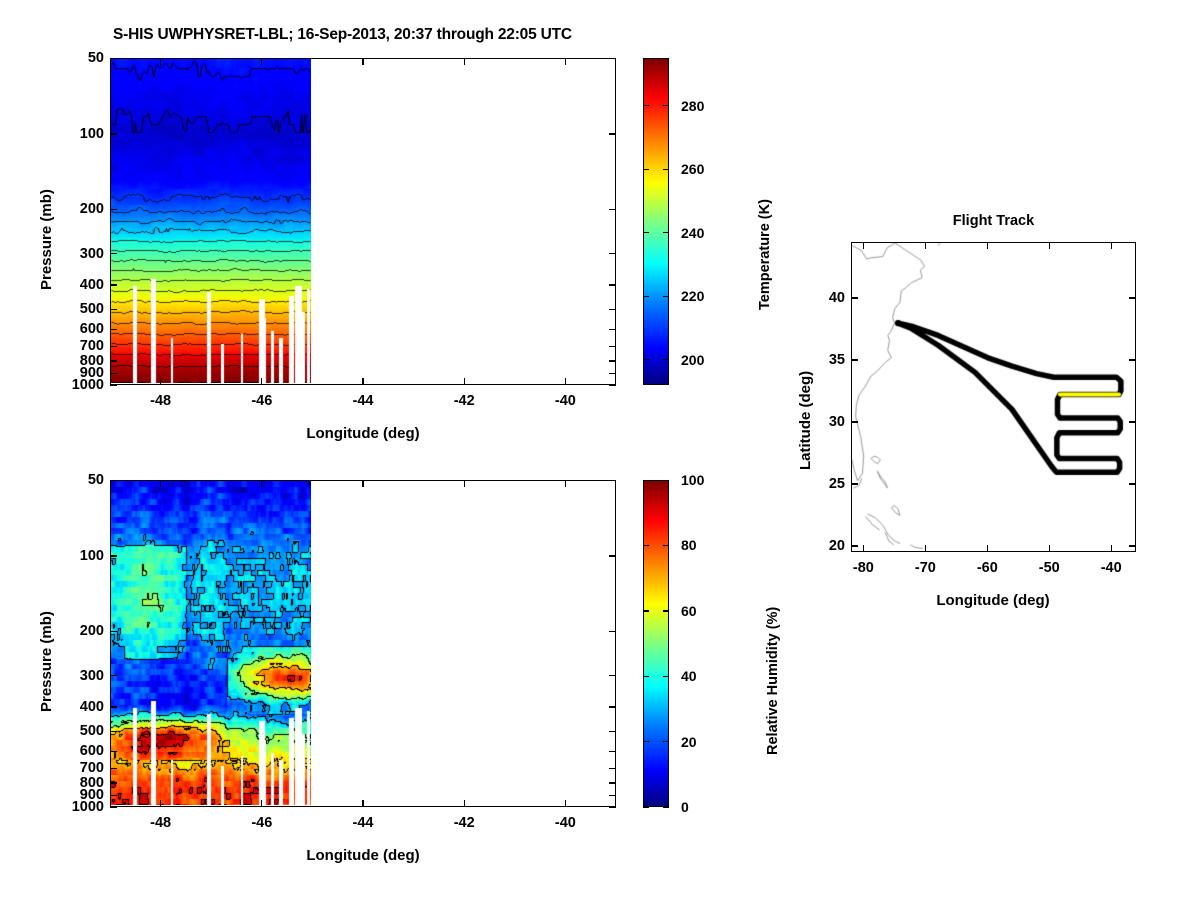  What do you see at coordinates (363, 855) in the screenshot?
I see `relative-humidity-x-axis-label: Longitude (deg)` at bounding box center [363, 855].